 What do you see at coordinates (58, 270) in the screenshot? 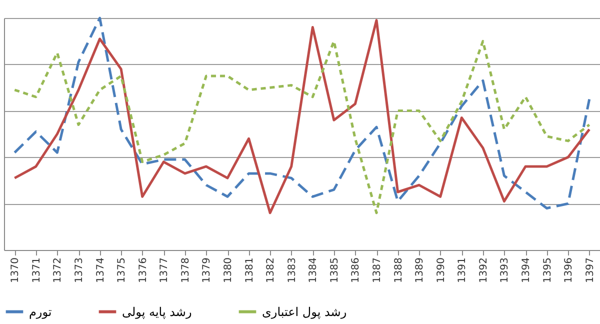
I see `x-tick-label: 1372` at bounding box center [58, 270].